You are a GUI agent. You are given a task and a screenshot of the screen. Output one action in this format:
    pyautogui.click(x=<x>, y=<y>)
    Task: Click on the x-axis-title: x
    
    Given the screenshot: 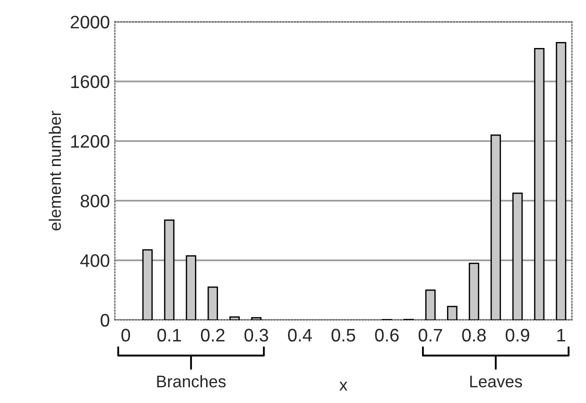 What is the action you would take?
    pyautogui.click(x=343, y=386)
    